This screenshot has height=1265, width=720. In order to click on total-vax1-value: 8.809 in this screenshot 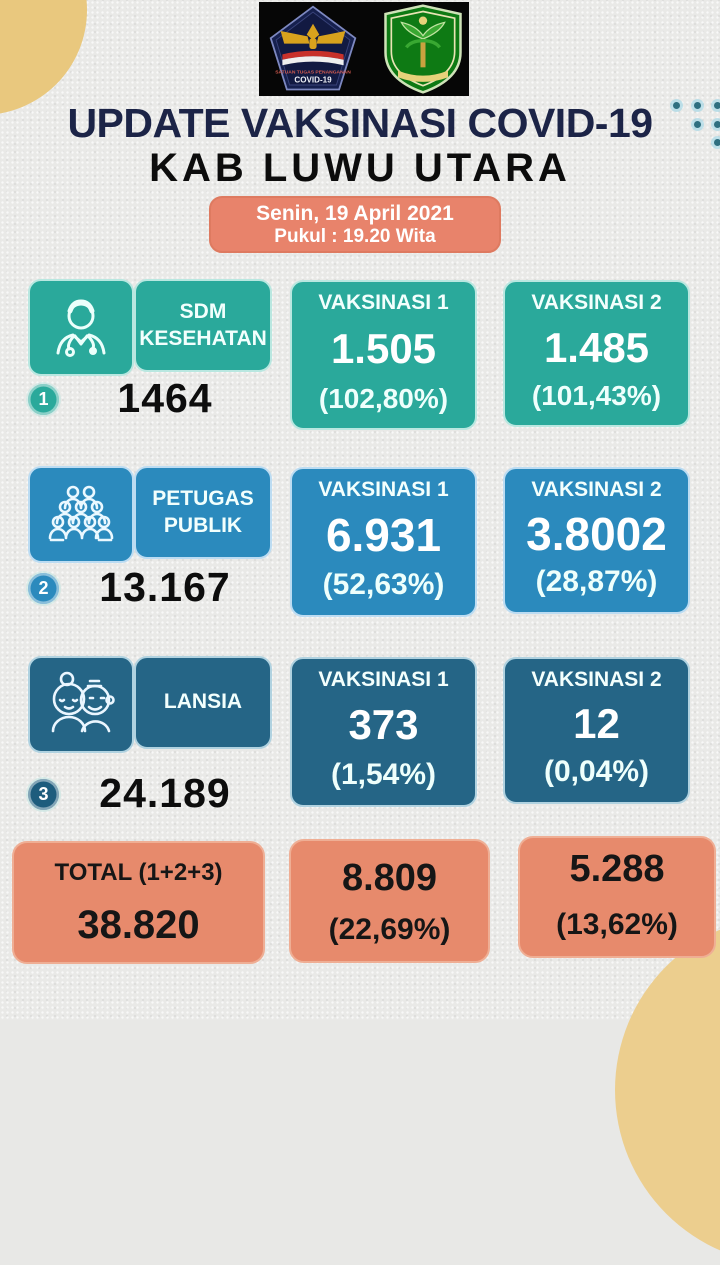, I will do `click(389, 878)`.